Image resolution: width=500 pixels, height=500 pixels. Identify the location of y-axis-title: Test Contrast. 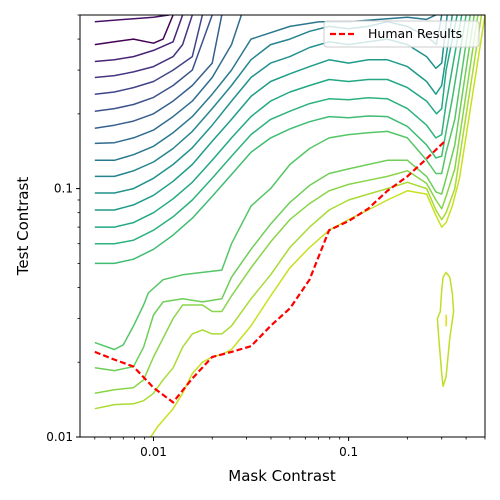
(23, 227).